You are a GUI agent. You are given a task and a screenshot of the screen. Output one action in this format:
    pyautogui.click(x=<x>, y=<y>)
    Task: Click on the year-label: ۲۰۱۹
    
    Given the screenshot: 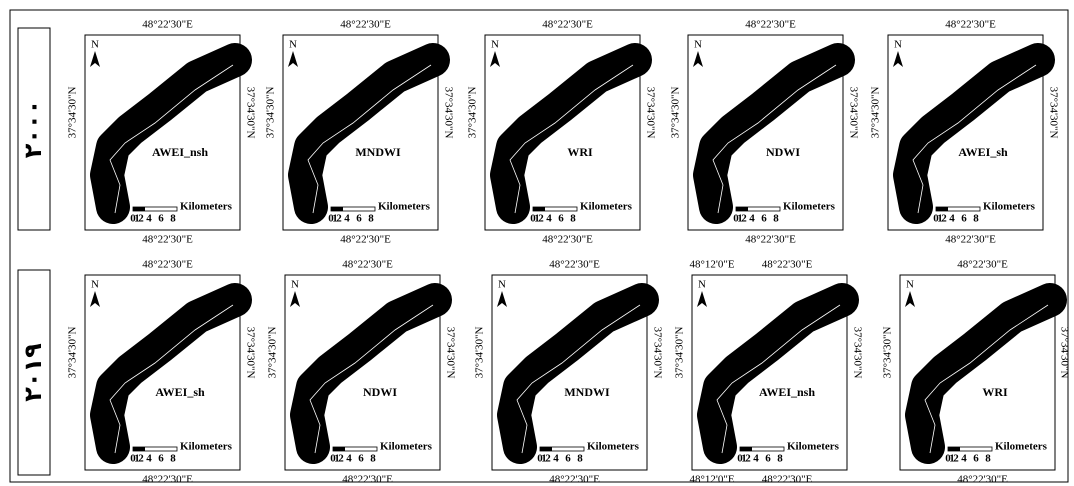 What is the action you would take?
    pyautogui.click(x=33, y=372)
    